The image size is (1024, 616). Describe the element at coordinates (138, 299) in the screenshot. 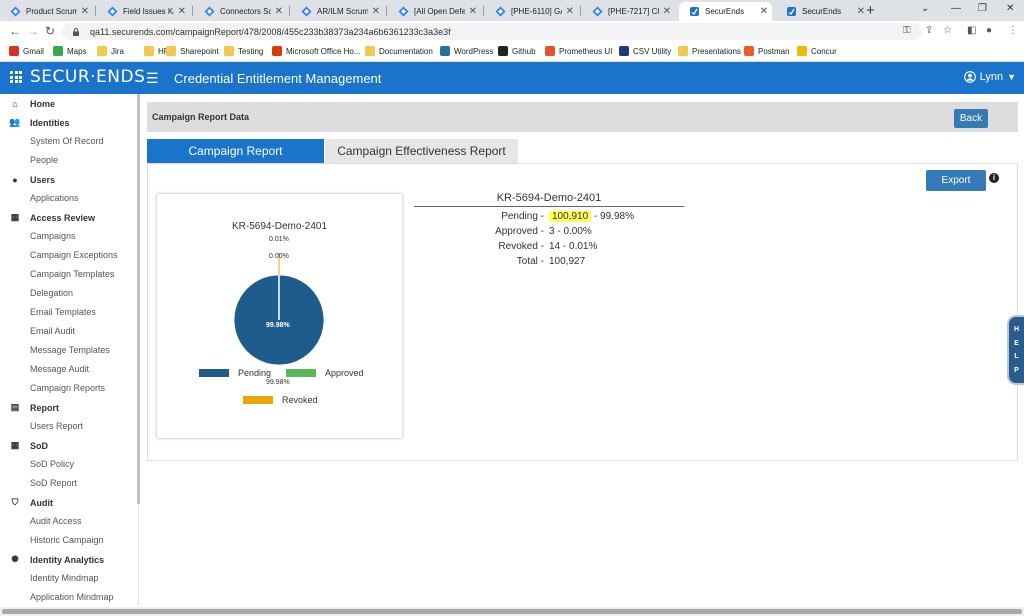

I see `sidebar-scrollbar` at that location.